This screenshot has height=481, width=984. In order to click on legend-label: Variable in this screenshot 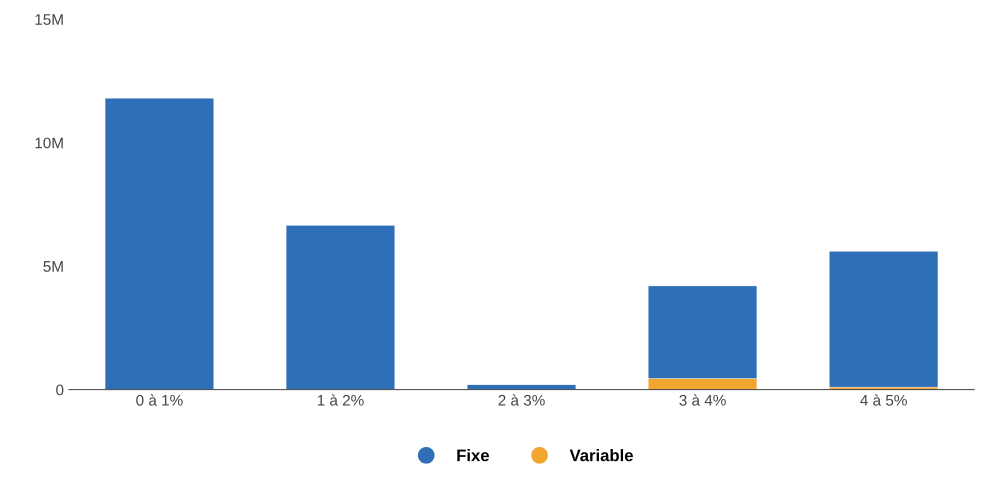, I will do `click(601, 455)`.